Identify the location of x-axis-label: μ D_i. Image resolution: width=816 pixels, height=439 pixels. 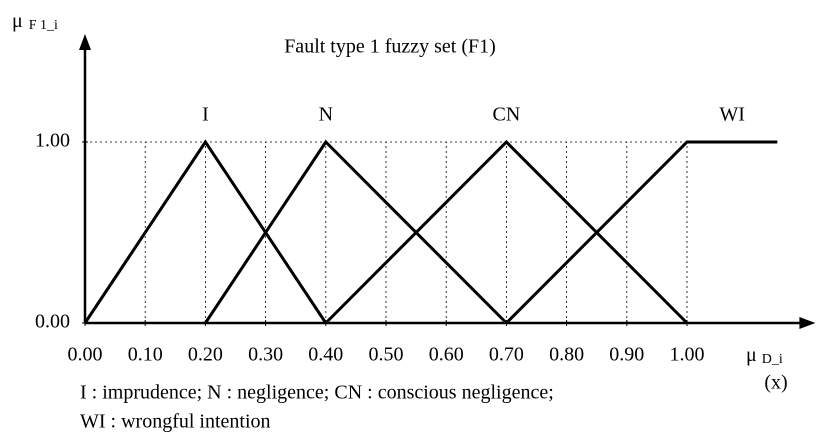
(764, 356).